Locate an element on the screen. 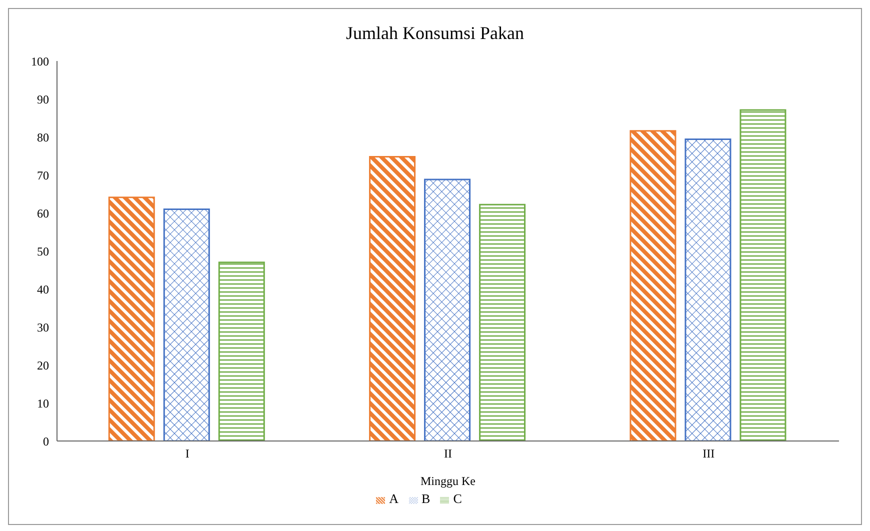 The image size is (870, 531). y-tick-label: 80 is located at coordinates (43, 137).